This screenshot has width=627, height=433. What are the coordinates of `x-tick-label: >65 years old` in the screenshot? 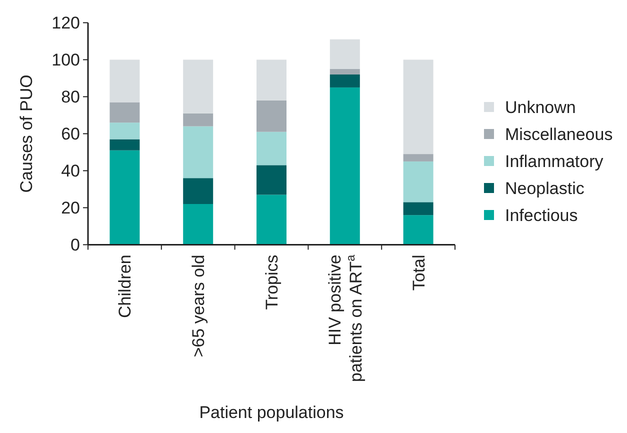 It's located at (198, 306).